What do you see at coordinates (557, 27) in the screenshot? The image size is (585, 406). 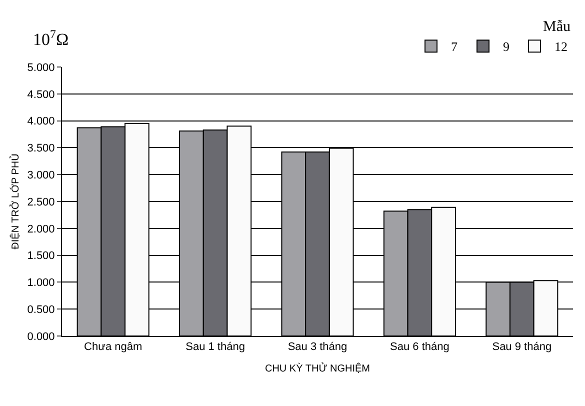 I see `legend-title: Mẫu` at bounding box center [557, 27].